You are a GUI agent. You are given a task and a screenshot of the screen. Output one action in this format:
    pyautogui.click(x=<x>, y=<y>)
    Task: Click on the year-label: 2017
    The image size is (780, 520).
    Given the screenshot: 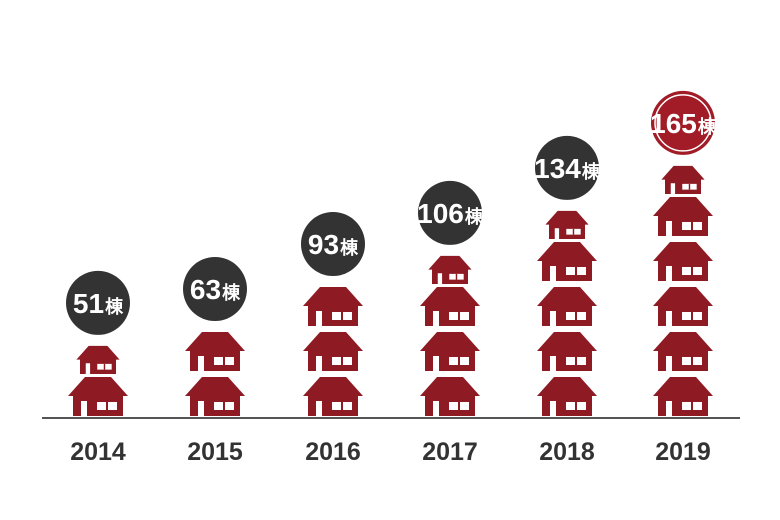 What is the action you would take?
    pyautogui.click(x=450, y=452)
    